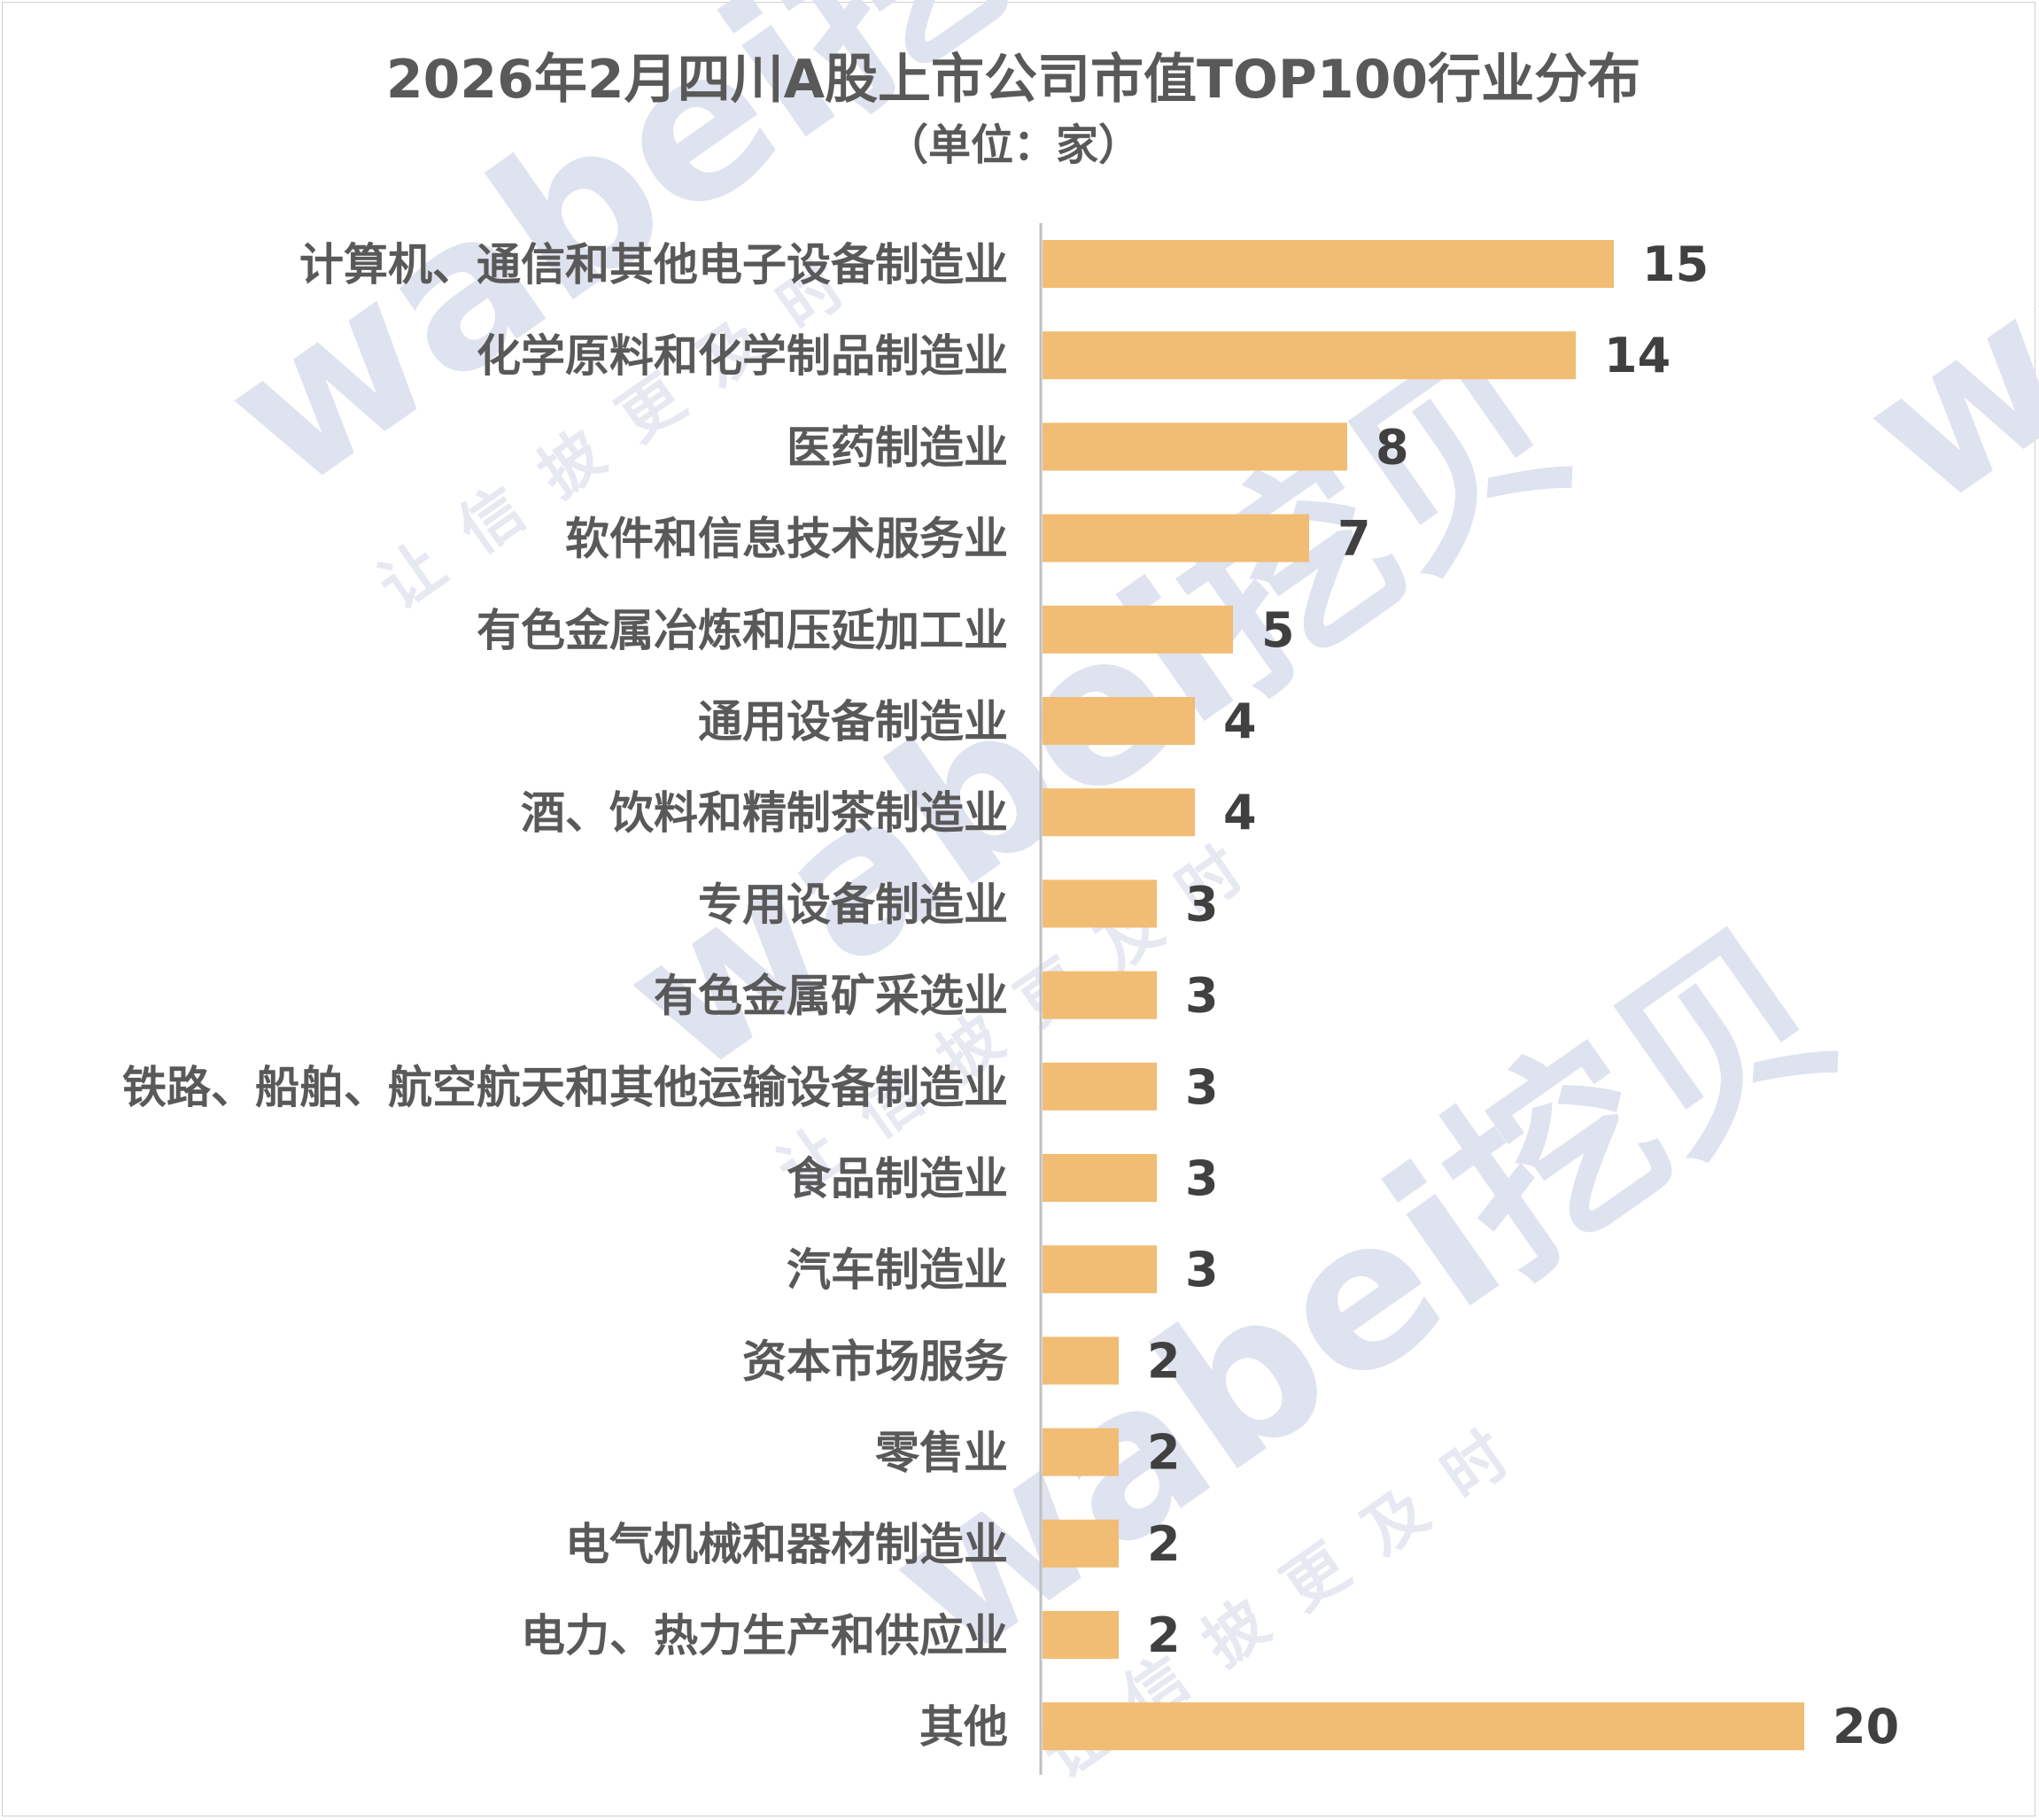  What do you see at coordinates (565, 1087) in the screenshot?
I see `category-label: 铁路、船舶、航空航天和其他运输设备制造业` at bounding box center [565, 1087].